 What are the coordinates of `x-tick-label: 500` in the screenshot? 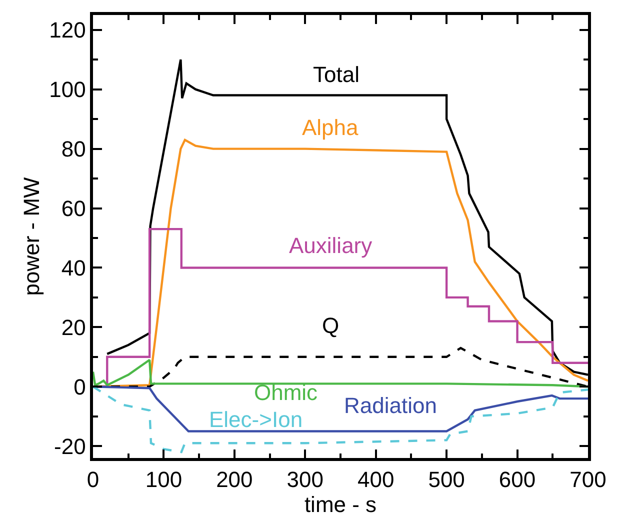 It's located at (446, 479).